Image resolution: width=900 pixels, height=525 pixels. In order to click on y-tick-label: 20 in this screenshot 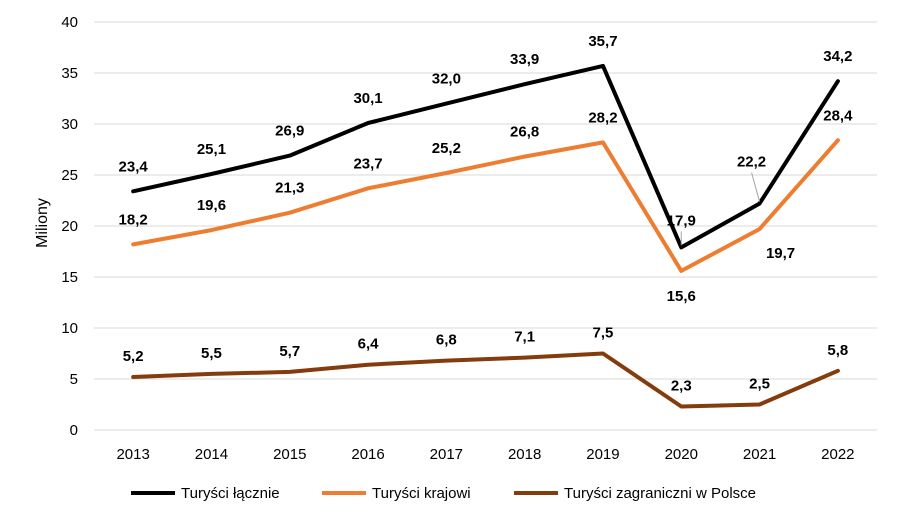, I will do `click(69, 226)`.